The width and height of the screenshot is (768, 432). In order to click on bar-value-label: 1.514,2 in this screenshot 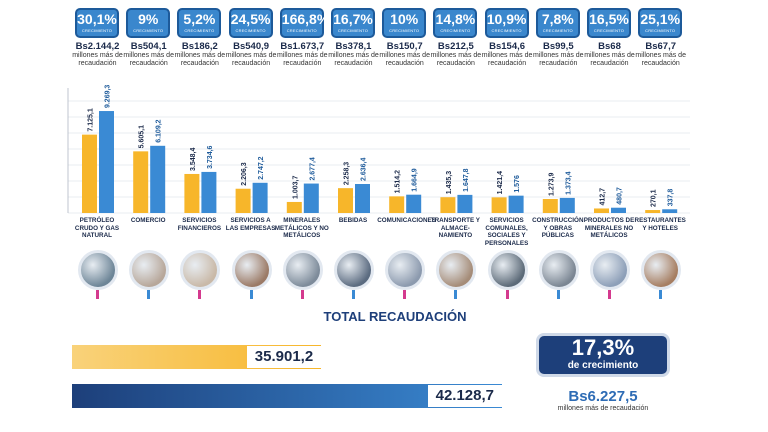, I will do `click(398, 181)`.